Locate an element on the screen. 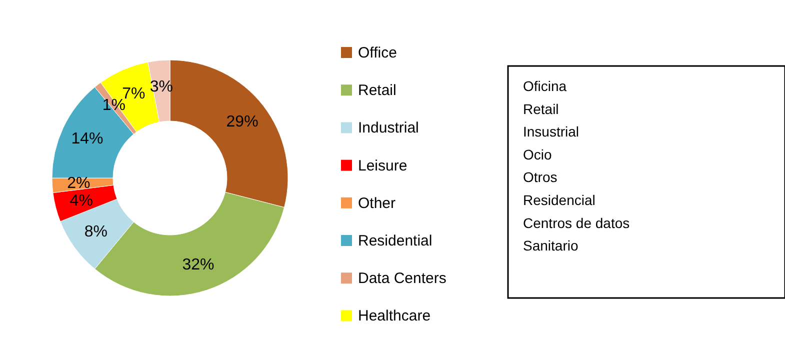 This screenshot has height=355, width=785. data-label: 4% is located at coordinates (81, 201).